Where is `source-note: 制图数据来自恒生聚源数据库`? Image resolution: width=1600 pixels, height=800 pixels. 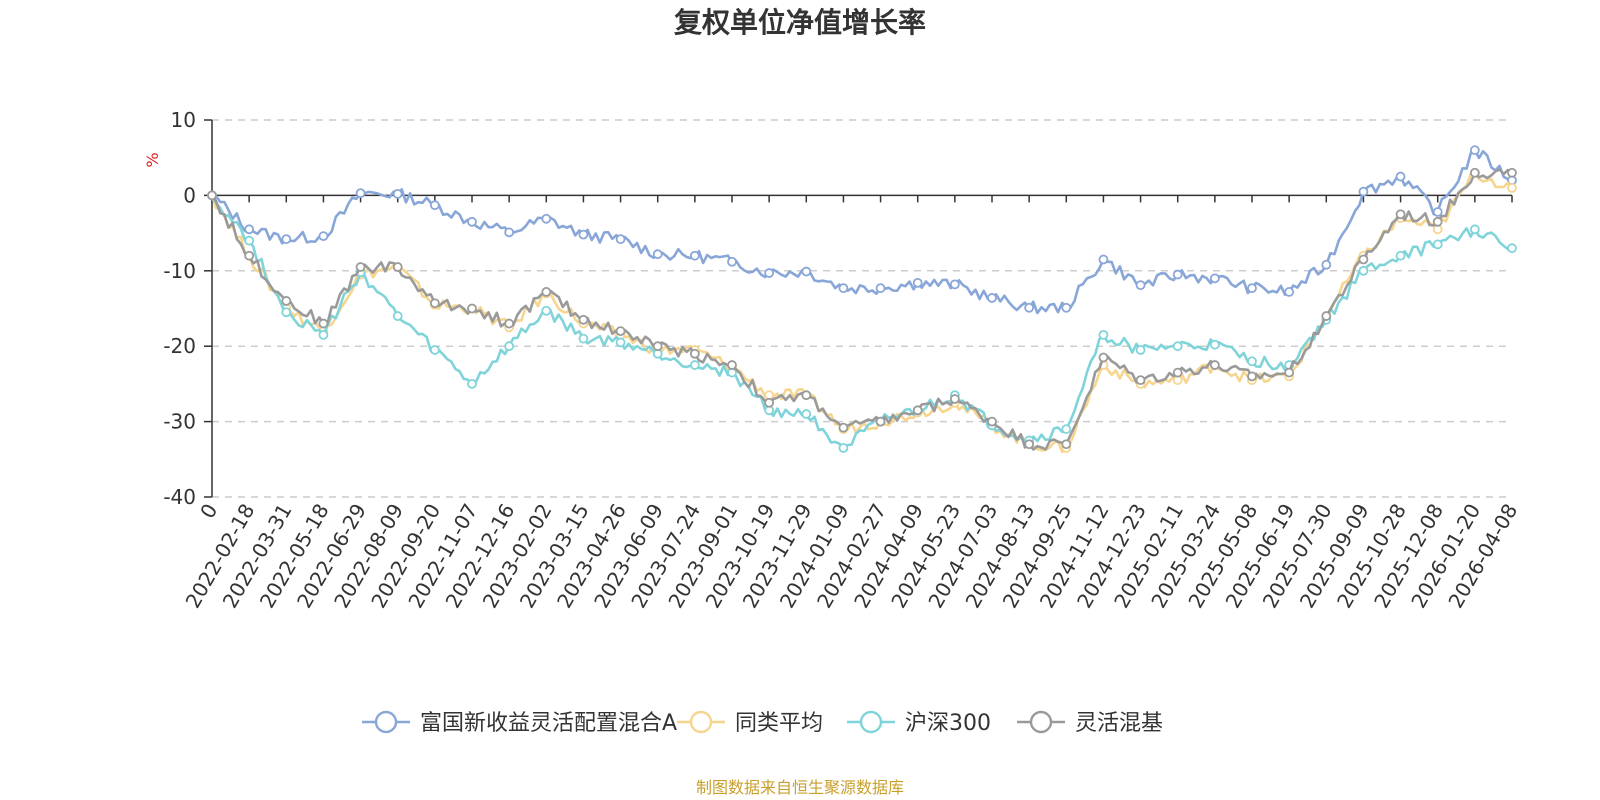 source-note: 制图数据来自恒生聚源数据库 is located at coordinates (800, 787).